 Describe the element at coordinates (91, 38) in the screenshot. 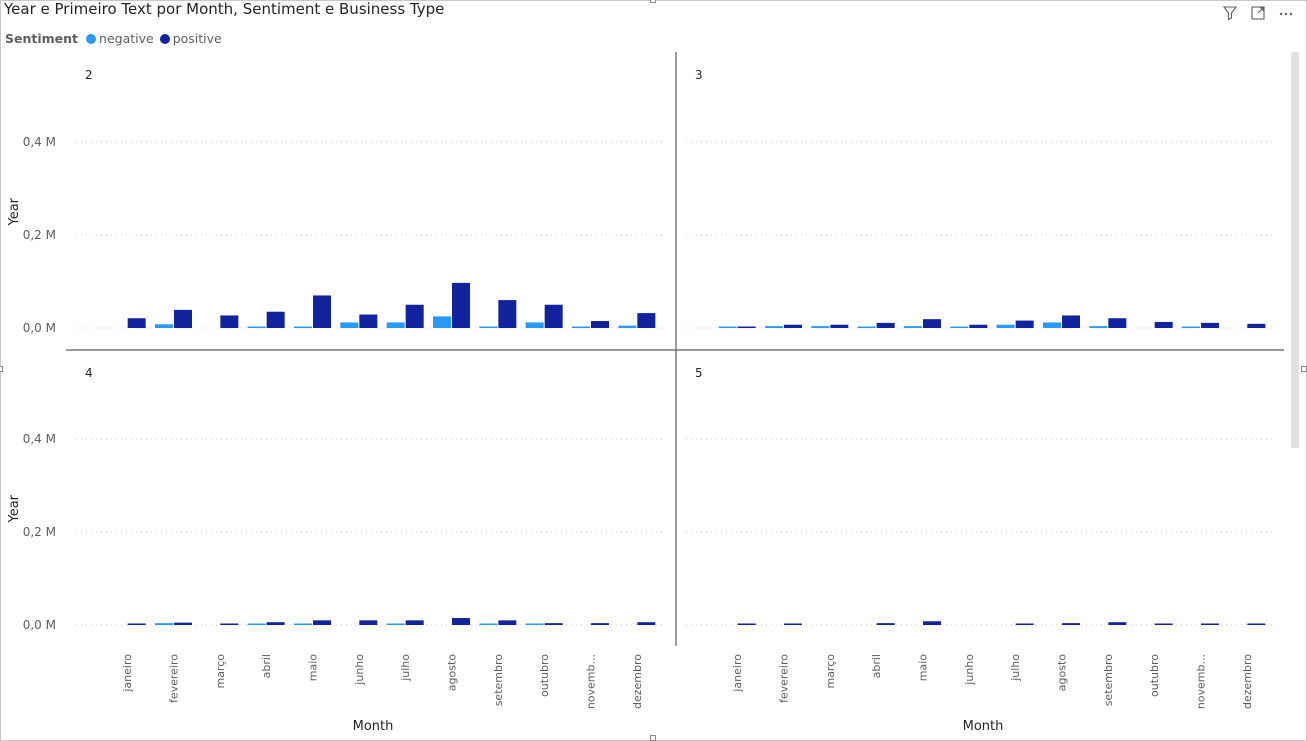

I see `legend-dot-negative` at that location.